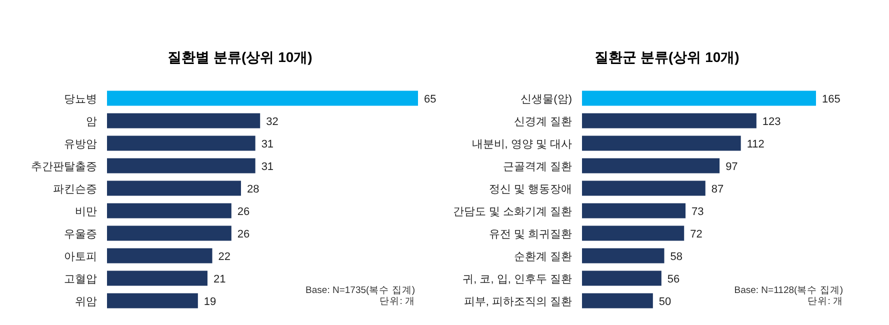 This screenshot has width=889, height=325. What do you see at coordinates (80, 279) in the screenshot?
I see `y-tick-label: 고혈압` at bounding box center [80, 279].